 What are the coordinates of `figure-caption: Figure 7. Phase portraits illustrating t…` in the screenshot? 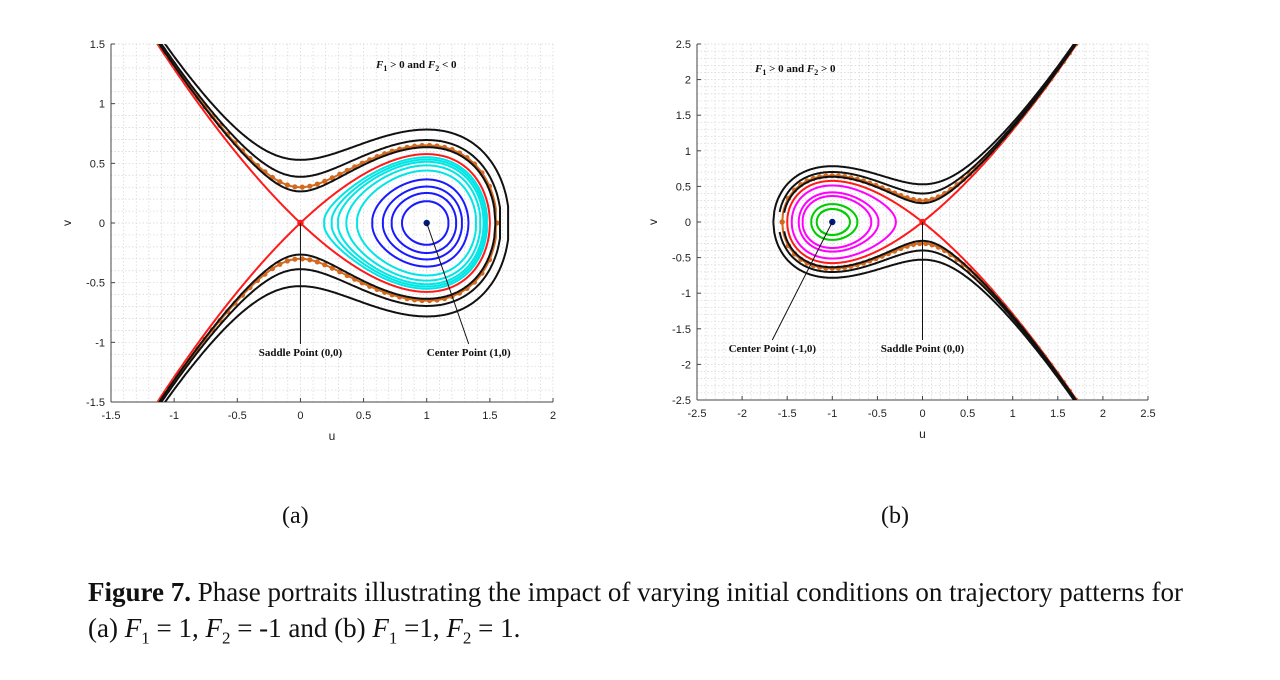 It's located at (648, 615).